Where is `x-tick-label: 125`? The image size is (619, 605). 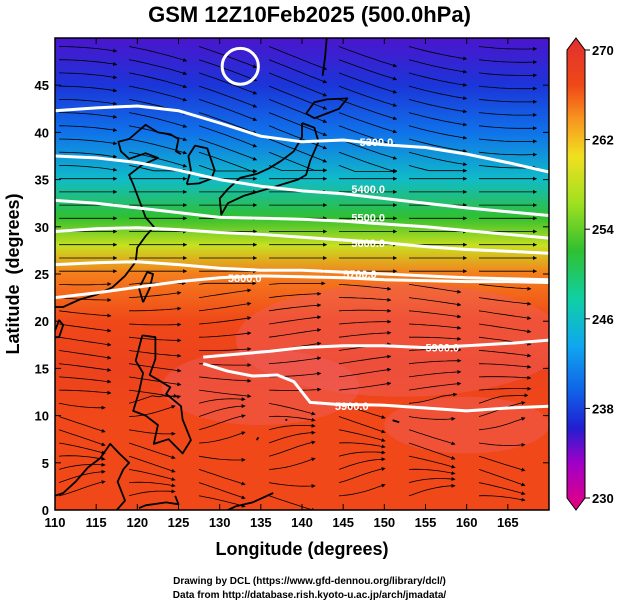
x-tick-label: 125 is located at coordinates (179, 522).